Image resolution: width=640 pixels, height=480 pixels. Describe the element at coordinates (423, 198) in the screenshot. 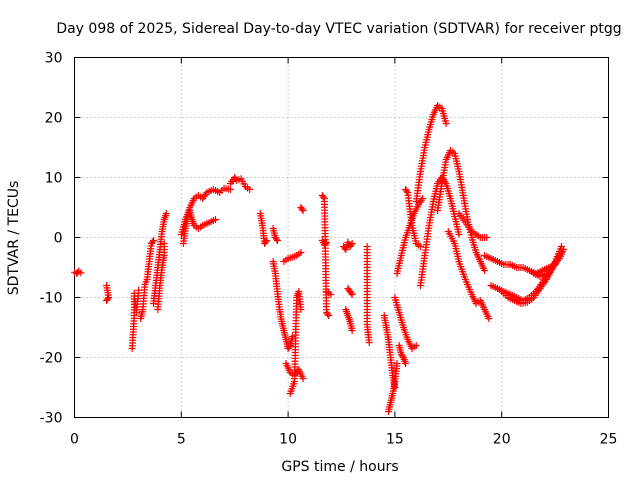

I see `data-point-s27` at that location.